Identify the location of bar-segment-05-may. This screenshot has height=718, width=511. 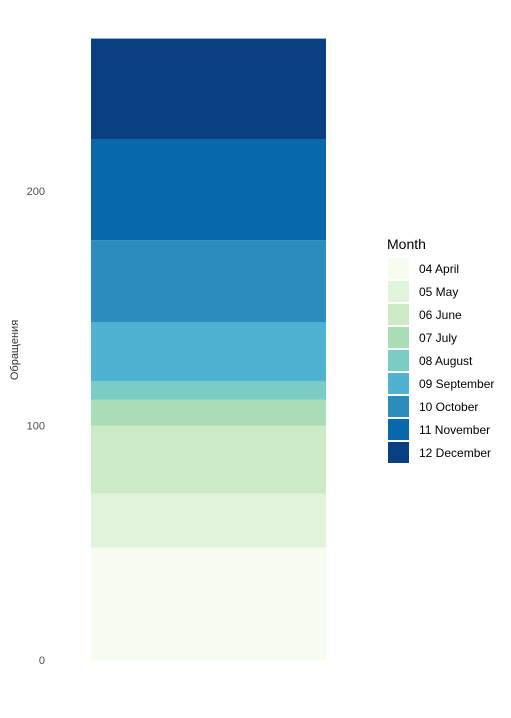
(208, 520).